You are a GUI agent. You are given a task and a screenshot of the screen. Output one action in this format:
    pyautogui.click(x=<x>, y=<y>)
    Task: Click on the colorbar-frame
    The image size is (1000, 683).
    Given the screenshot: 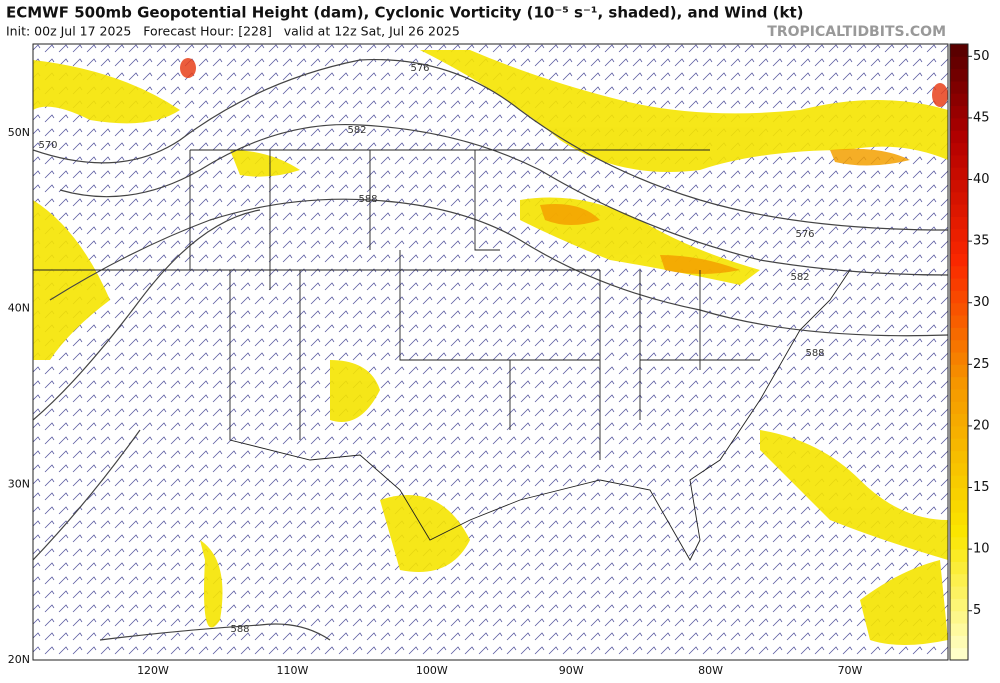 What is the action you would take?
    pyautogui.click(x=959, y=352)
    